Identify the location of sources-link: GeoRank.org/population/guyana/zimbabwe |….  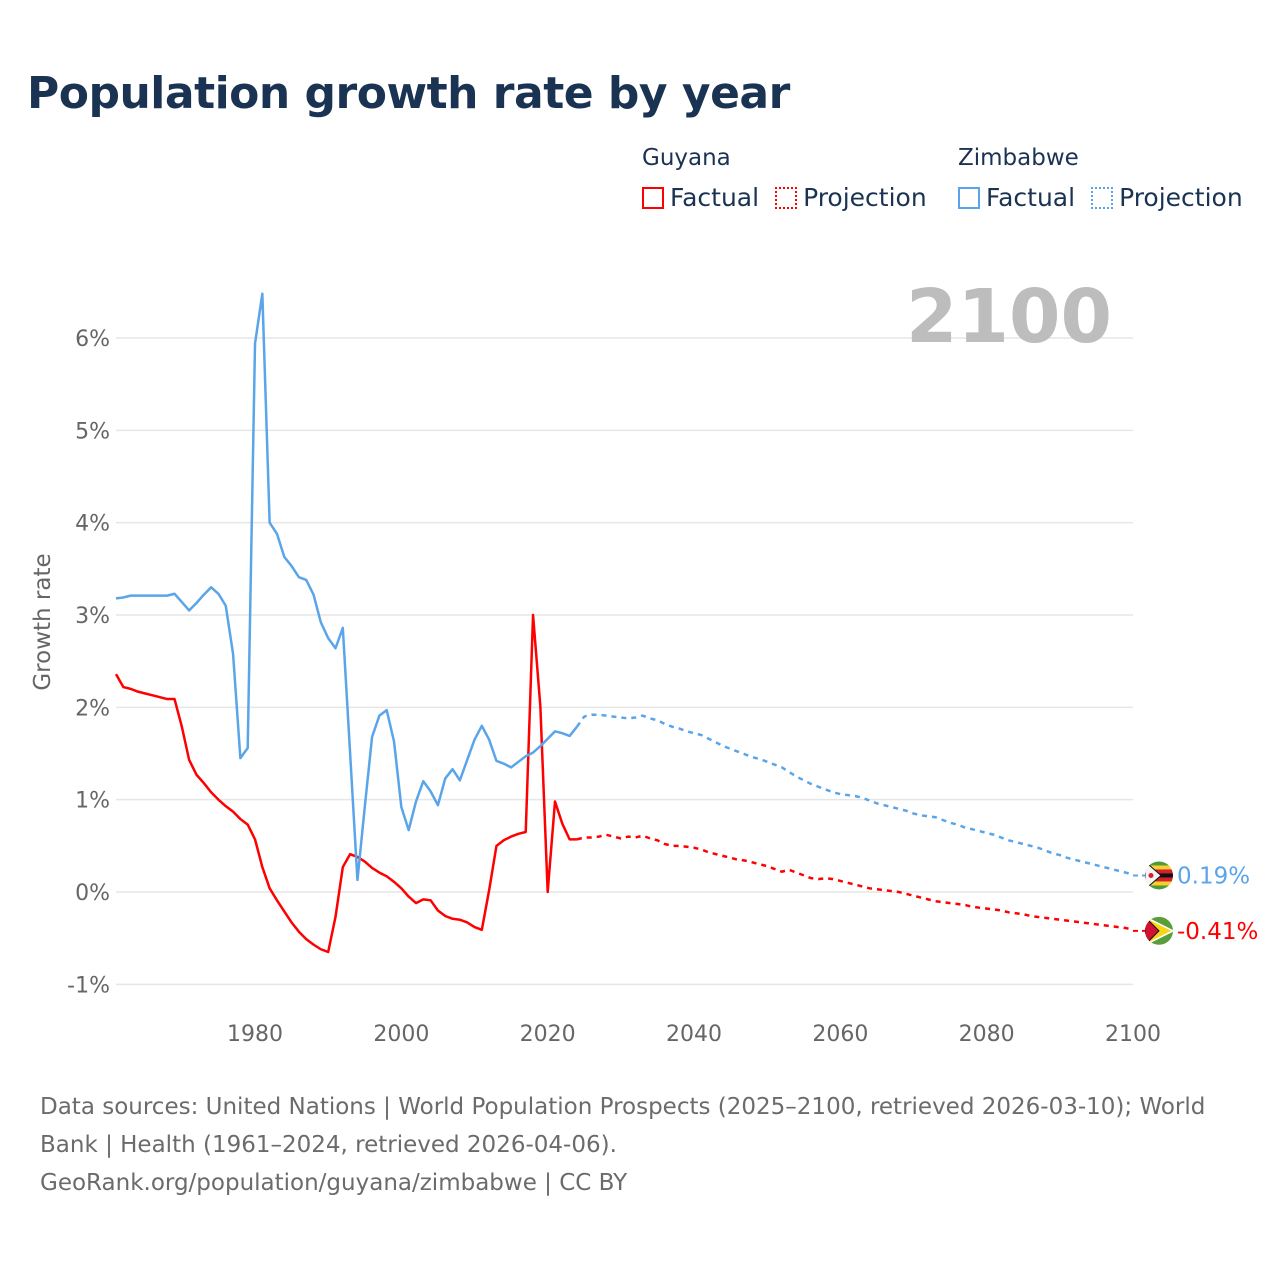
(334, 1183).